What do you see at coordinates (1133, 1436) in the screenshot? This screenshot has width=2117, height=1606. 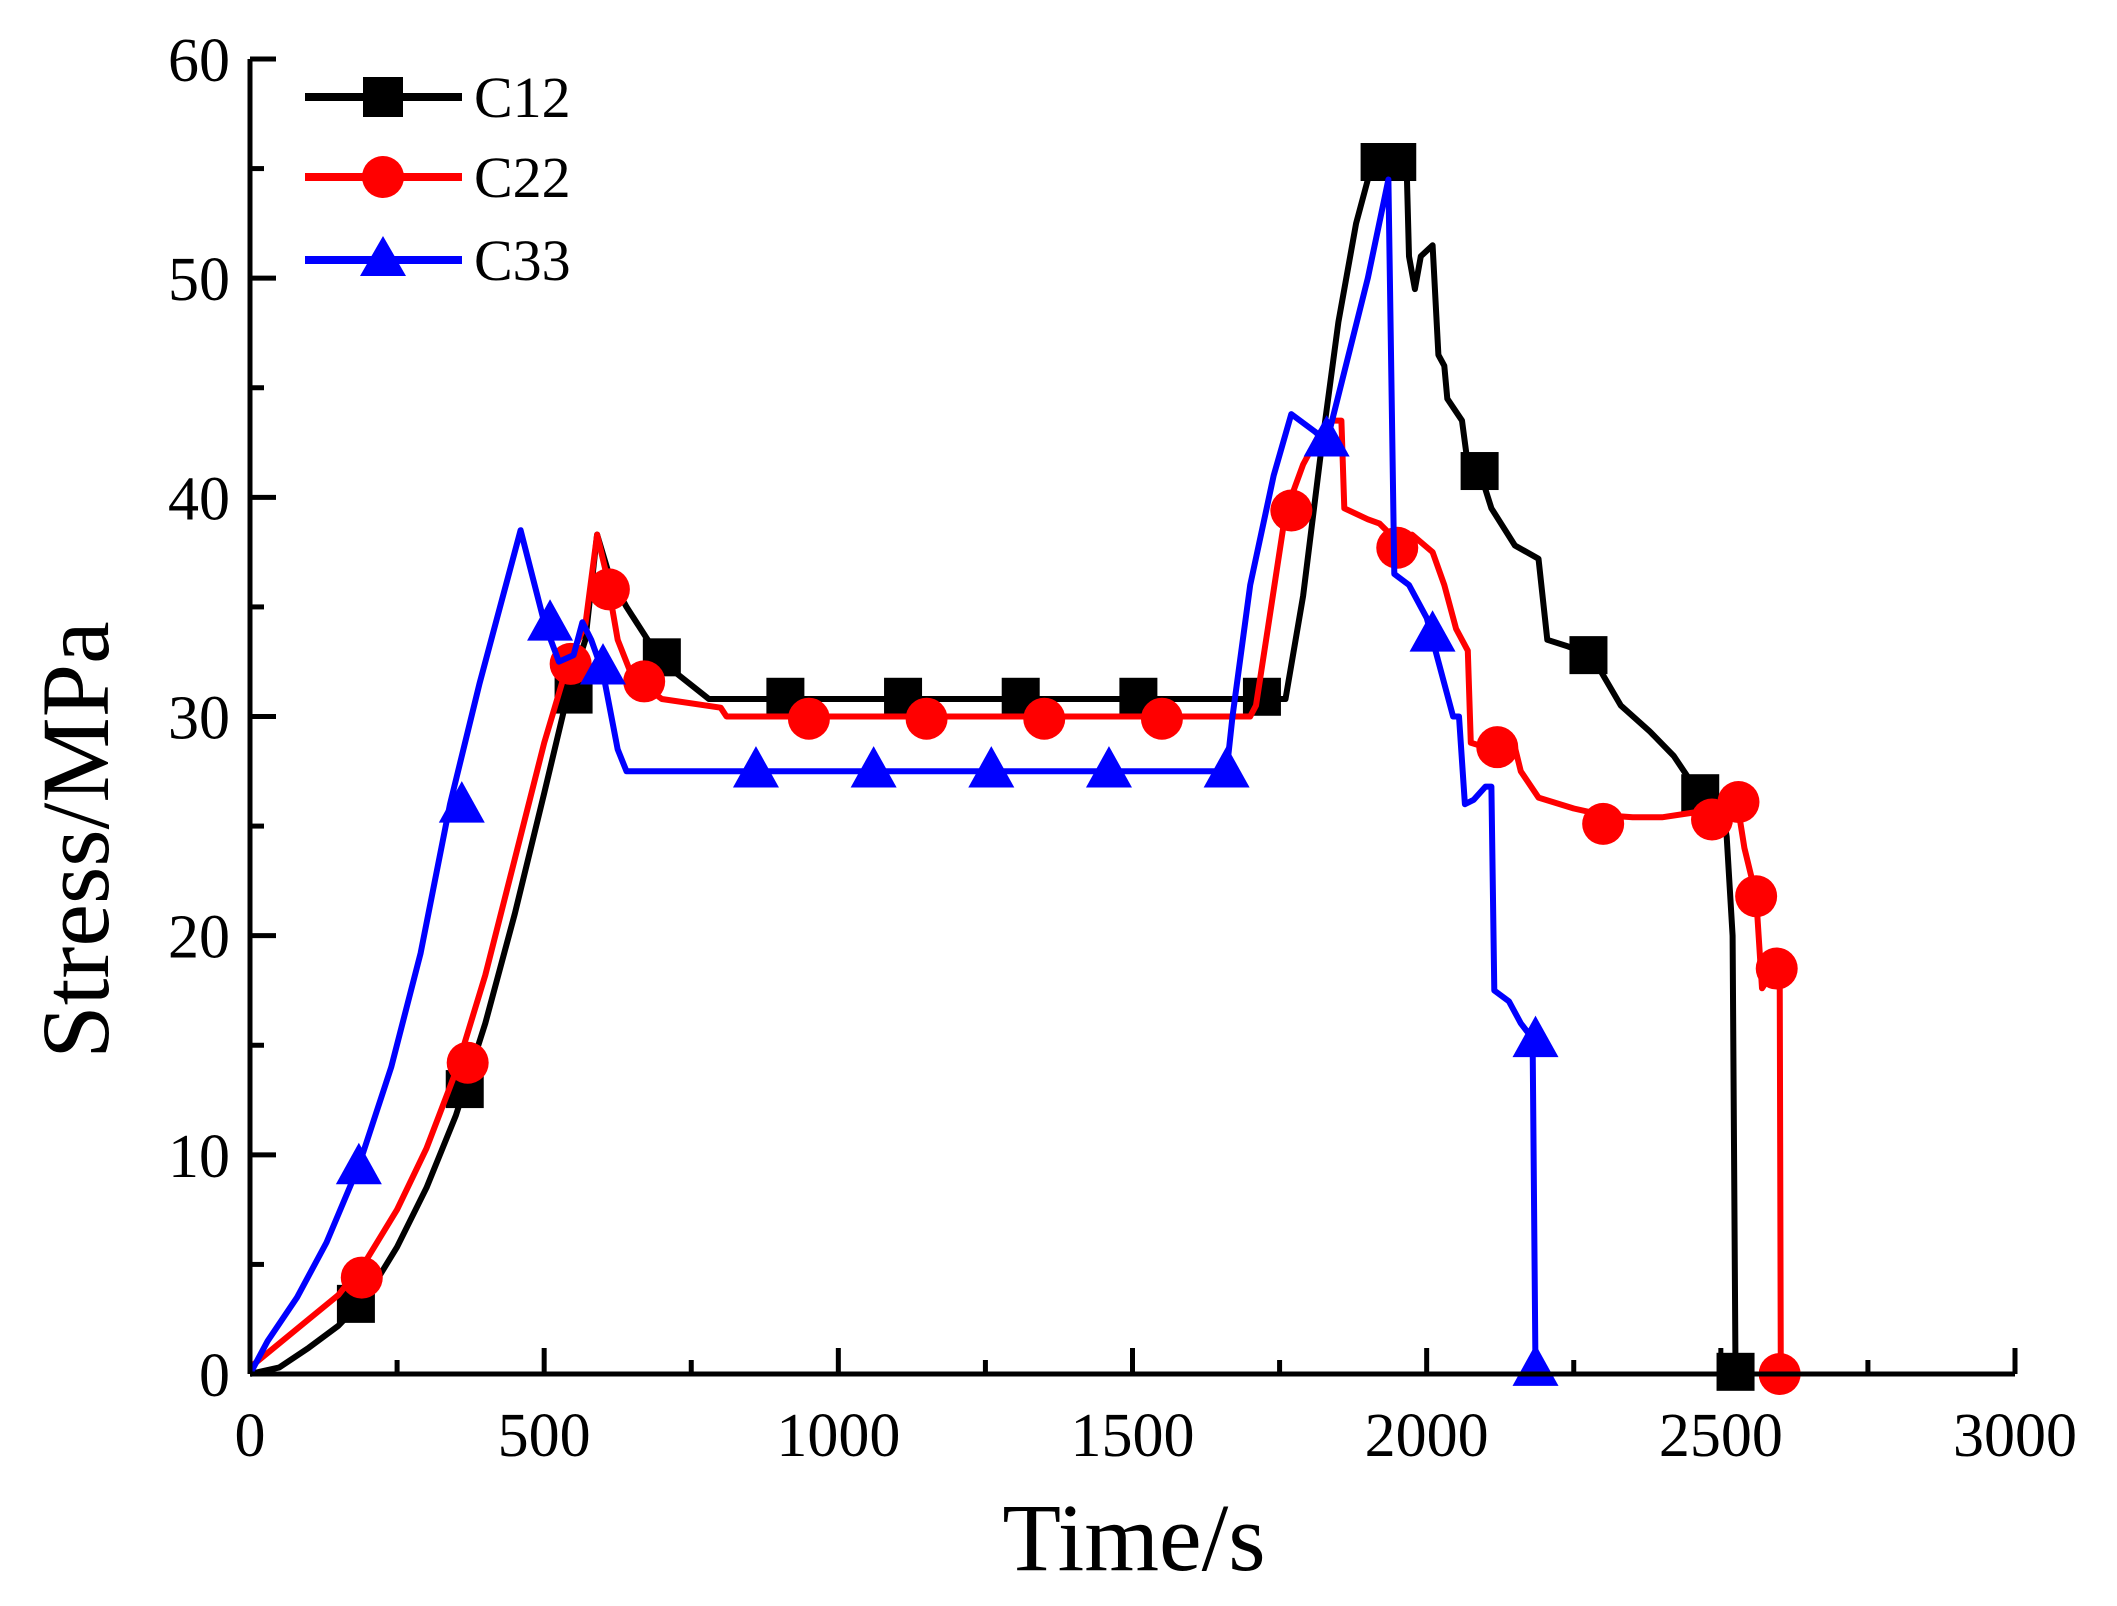 I see `x-tick-label: 1500` at bounding box center [1133, 1436].